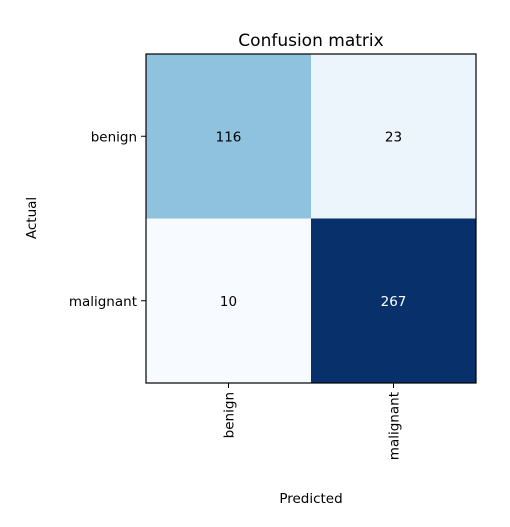 The image size is (510, 527). I want to click on x-axis-label: Predicted, so click(310, 499).